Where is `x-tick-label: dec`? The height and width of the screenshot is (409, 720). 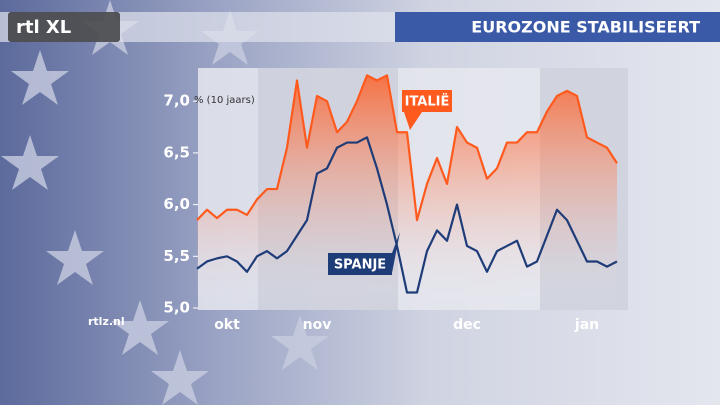
x-tick-label: dec is located at coordinates (467, 325).